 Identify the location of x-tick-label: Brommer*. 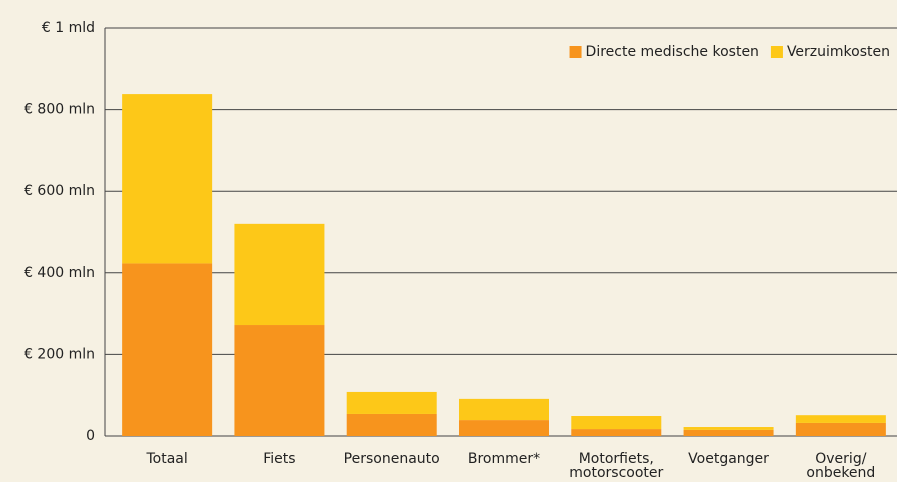
(504, 459).